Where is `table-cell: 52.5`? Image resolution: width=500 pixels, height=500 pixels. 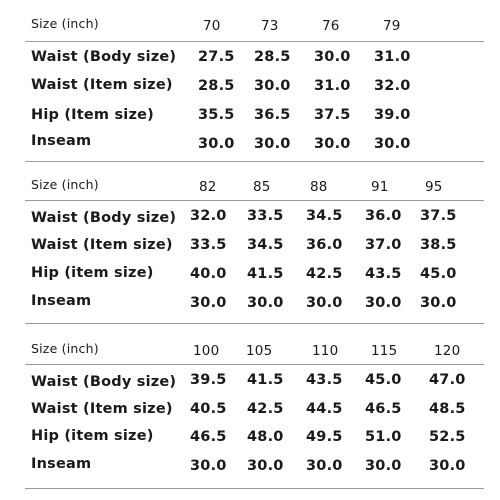 table-cell: 52.5 is located at coordinates (447, 437).